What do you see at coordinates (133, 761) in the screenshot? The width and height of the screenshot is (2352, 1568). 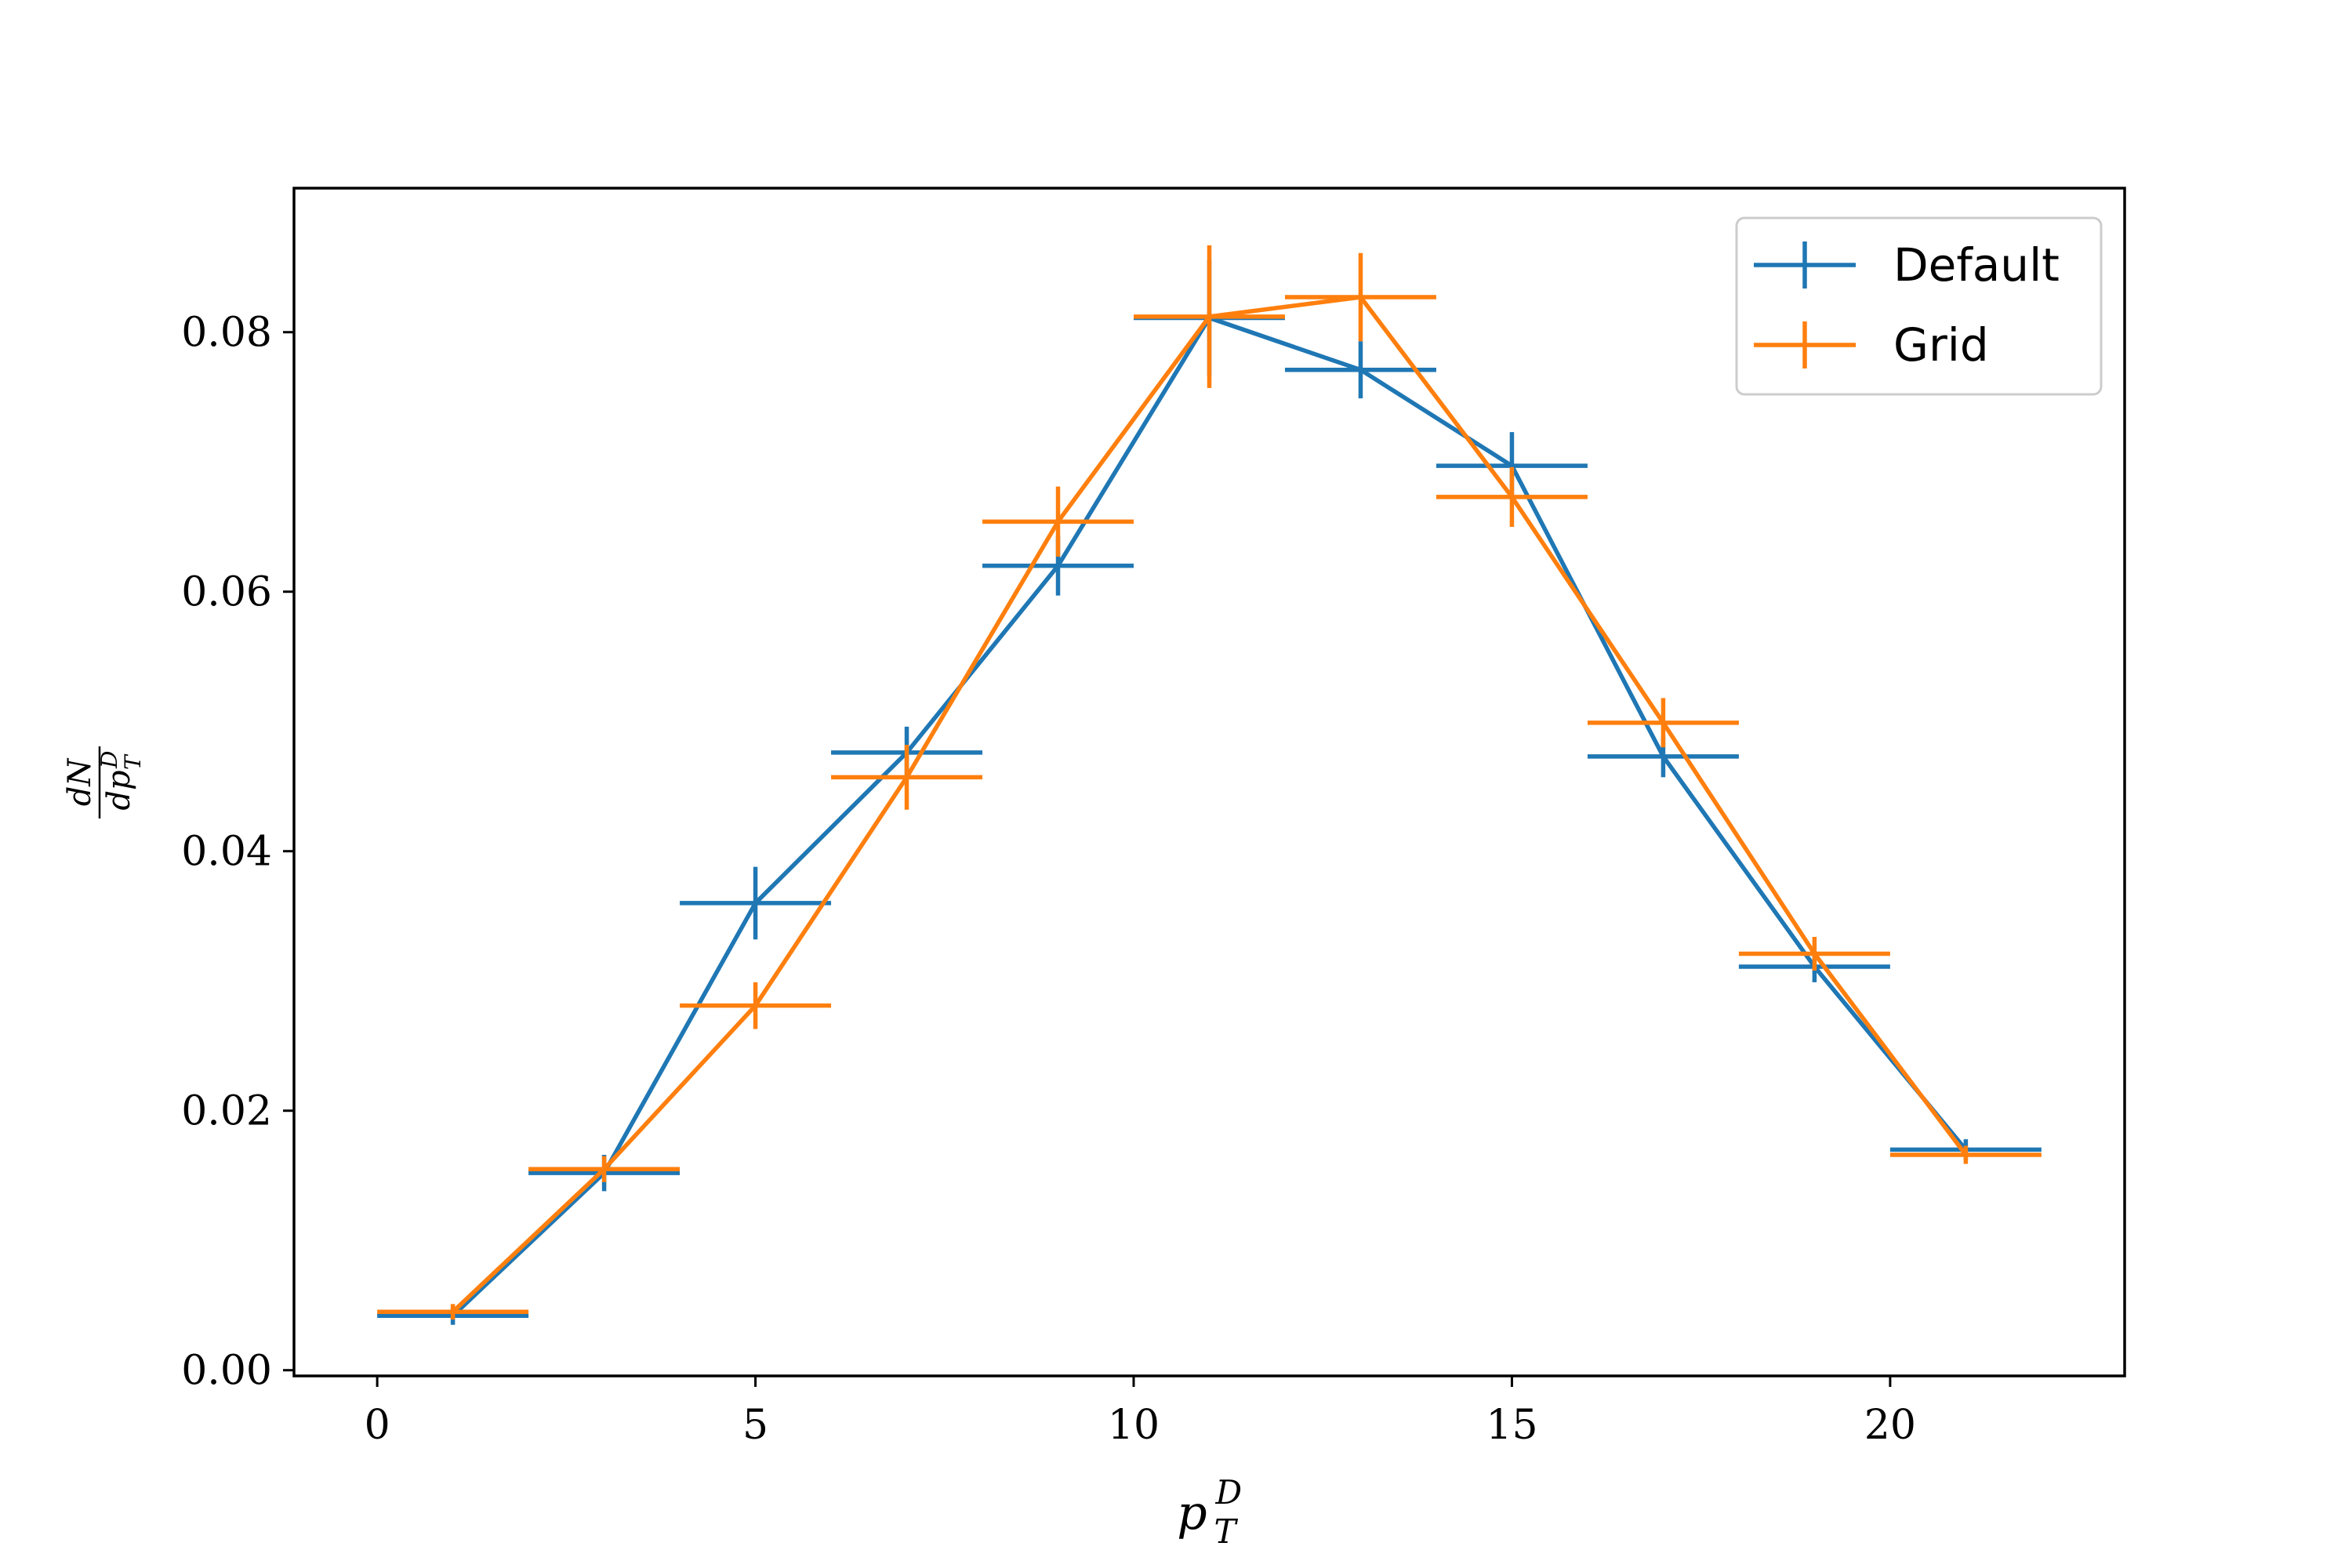 I see `y-axis-label-denominator-sub: T` at bounding box center [133, 761].